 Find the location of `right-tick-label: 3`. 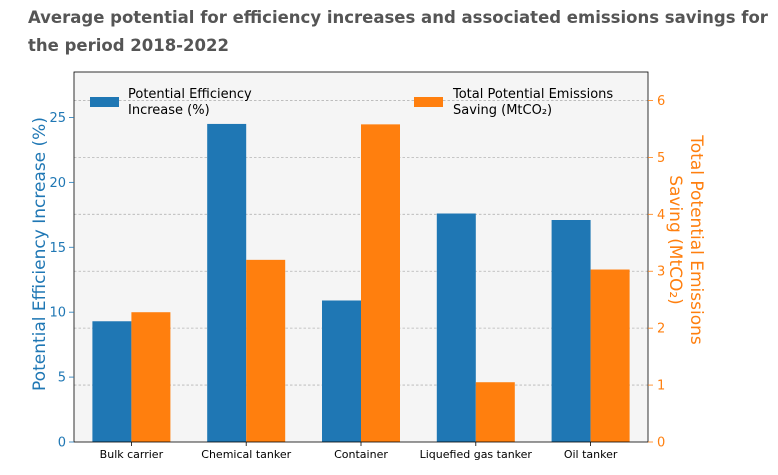

right-tick-label: 3 is located at coordinates (661, 272).